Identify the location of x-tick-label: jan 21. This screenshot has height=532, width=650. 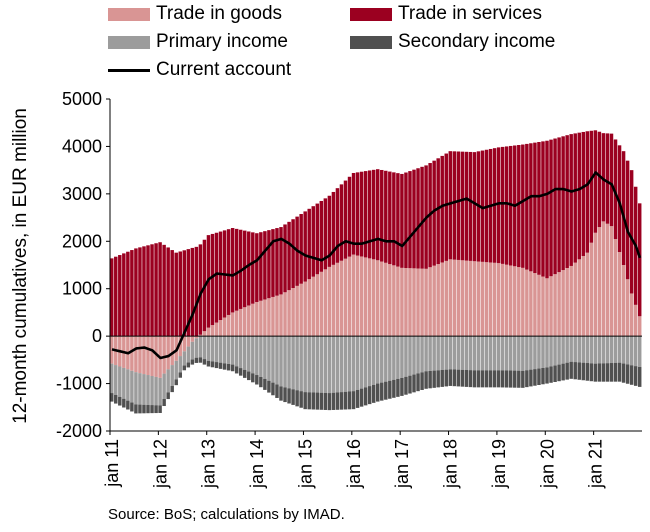
(596, 464).